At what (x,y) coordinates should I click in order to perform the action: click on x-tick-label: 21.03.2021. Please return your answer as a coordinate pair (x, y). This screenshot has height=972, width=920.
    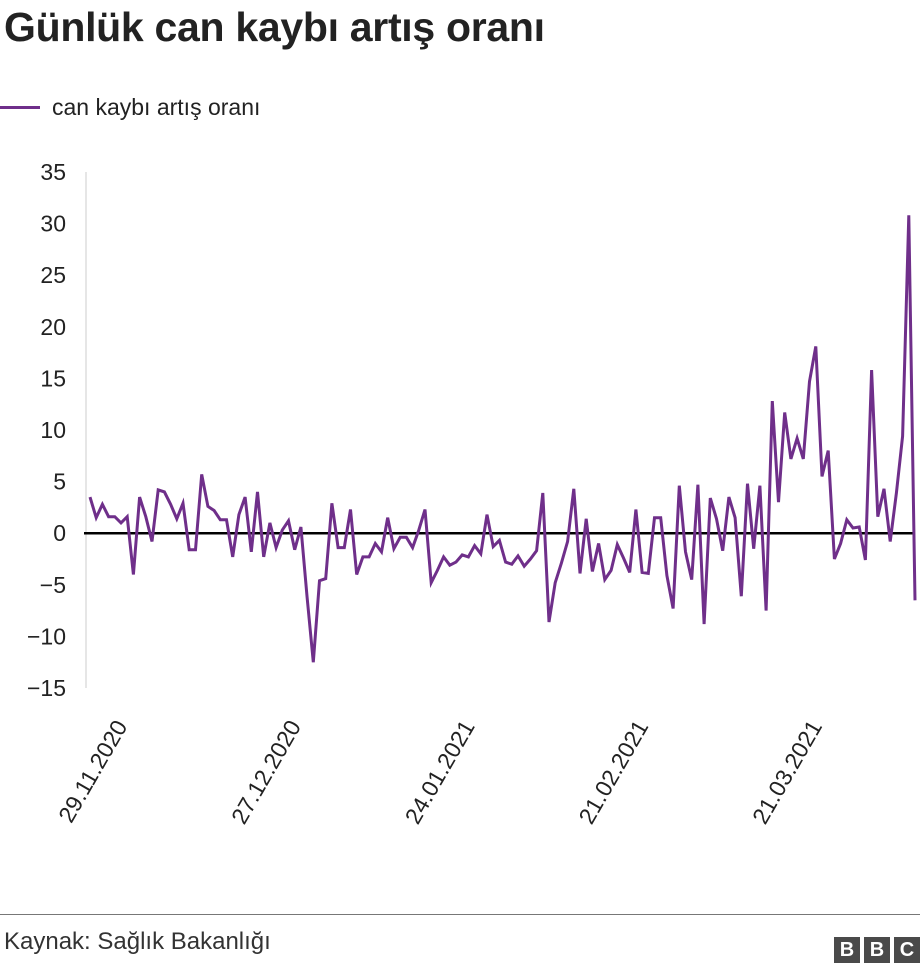
    Looking at the image, I should click on (787, 772).